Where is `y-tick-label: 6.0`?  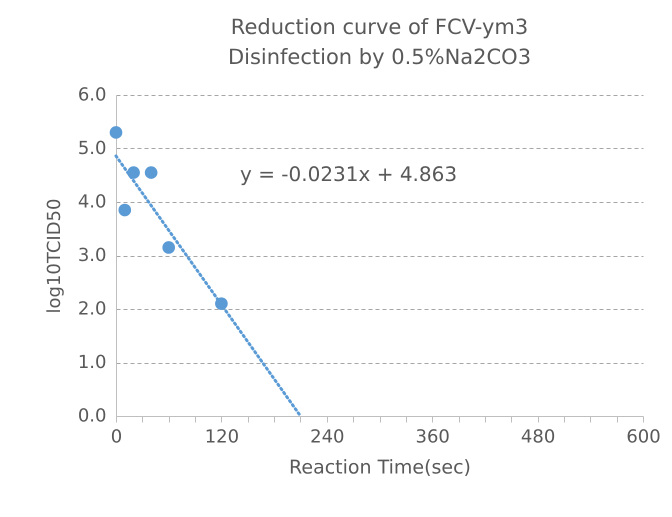 y-tick-label: 6.0 is located at coordinates (92, 95).